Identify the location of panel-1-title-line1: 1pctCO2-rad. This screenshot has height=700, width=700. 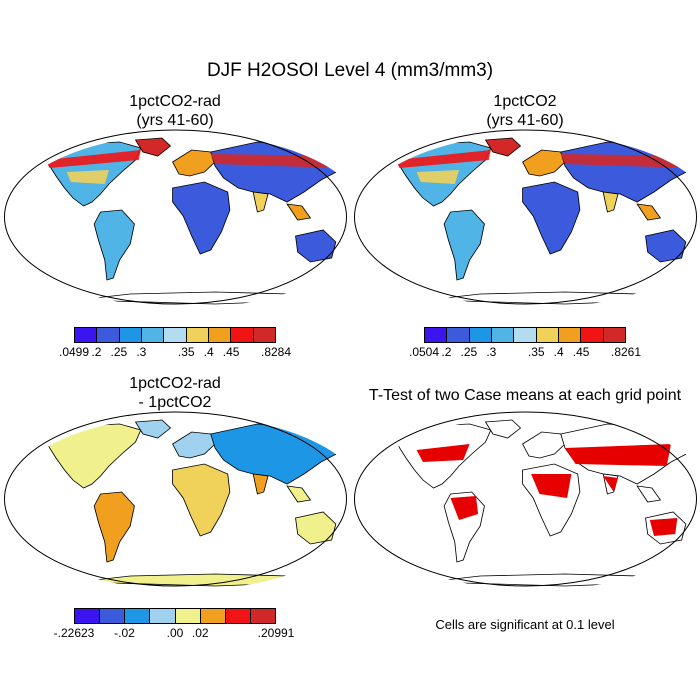
(175, 101).